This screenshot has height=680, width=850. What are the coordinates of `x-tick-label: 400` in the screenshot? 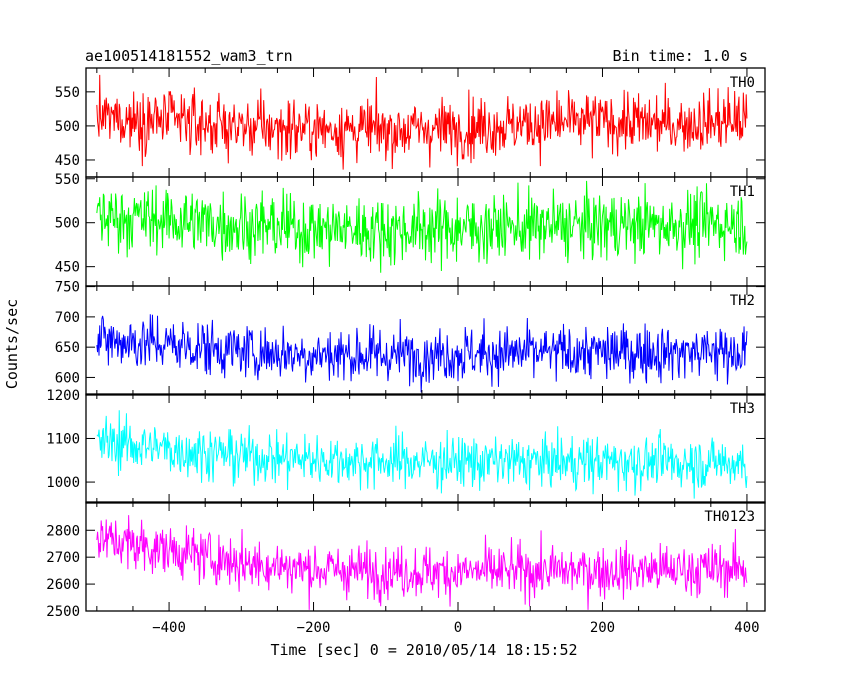 It's located at (746, 628).